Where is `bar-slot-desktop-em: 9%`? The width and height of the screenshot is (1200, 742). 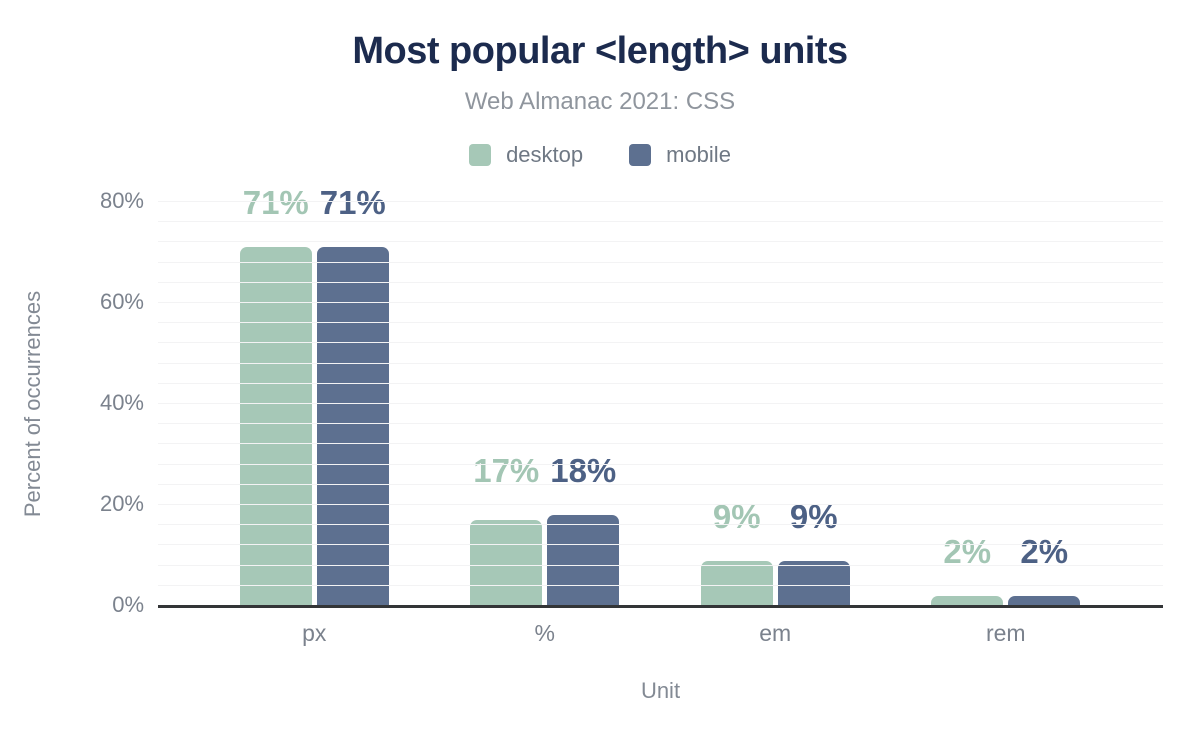
bar-slot-desktop-em: 9% is located at coordinates (736, 404).